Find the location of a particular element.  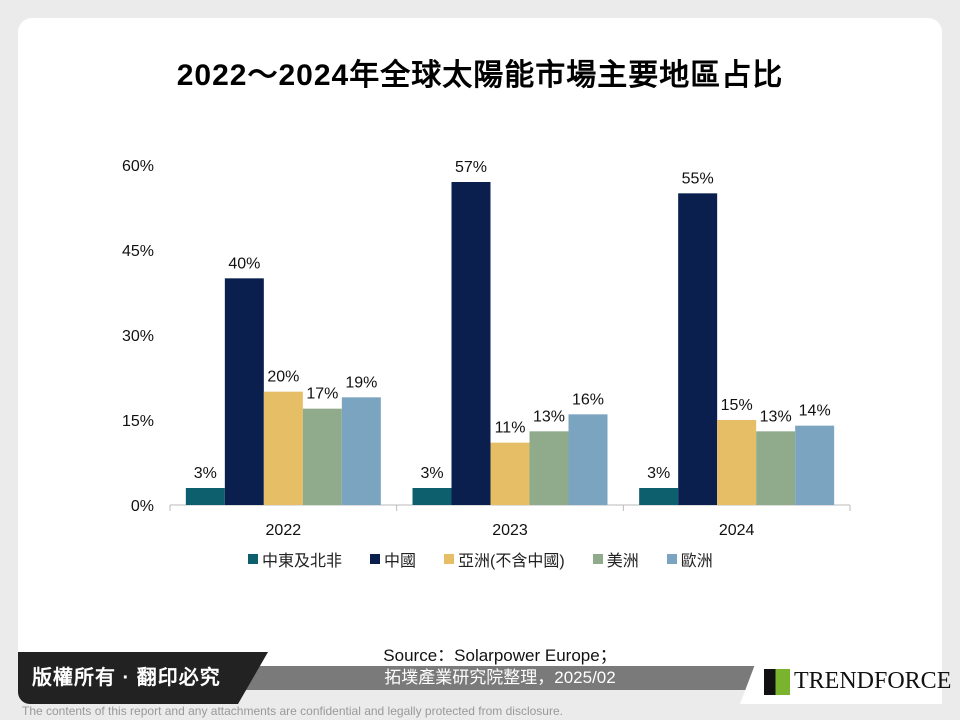

data-label: 11% is located at coordinates (510, 428).